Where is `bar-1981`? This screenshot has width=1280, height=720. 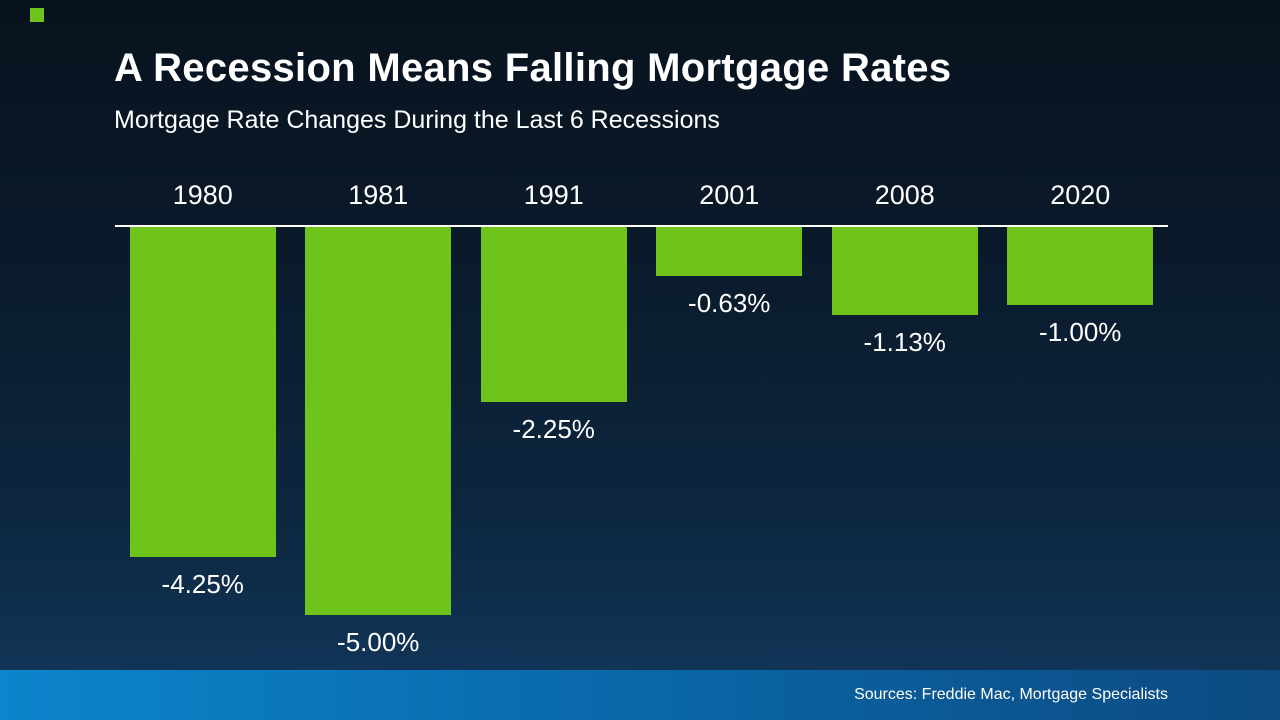
bar-1981 is located at coordinates (378, 421).